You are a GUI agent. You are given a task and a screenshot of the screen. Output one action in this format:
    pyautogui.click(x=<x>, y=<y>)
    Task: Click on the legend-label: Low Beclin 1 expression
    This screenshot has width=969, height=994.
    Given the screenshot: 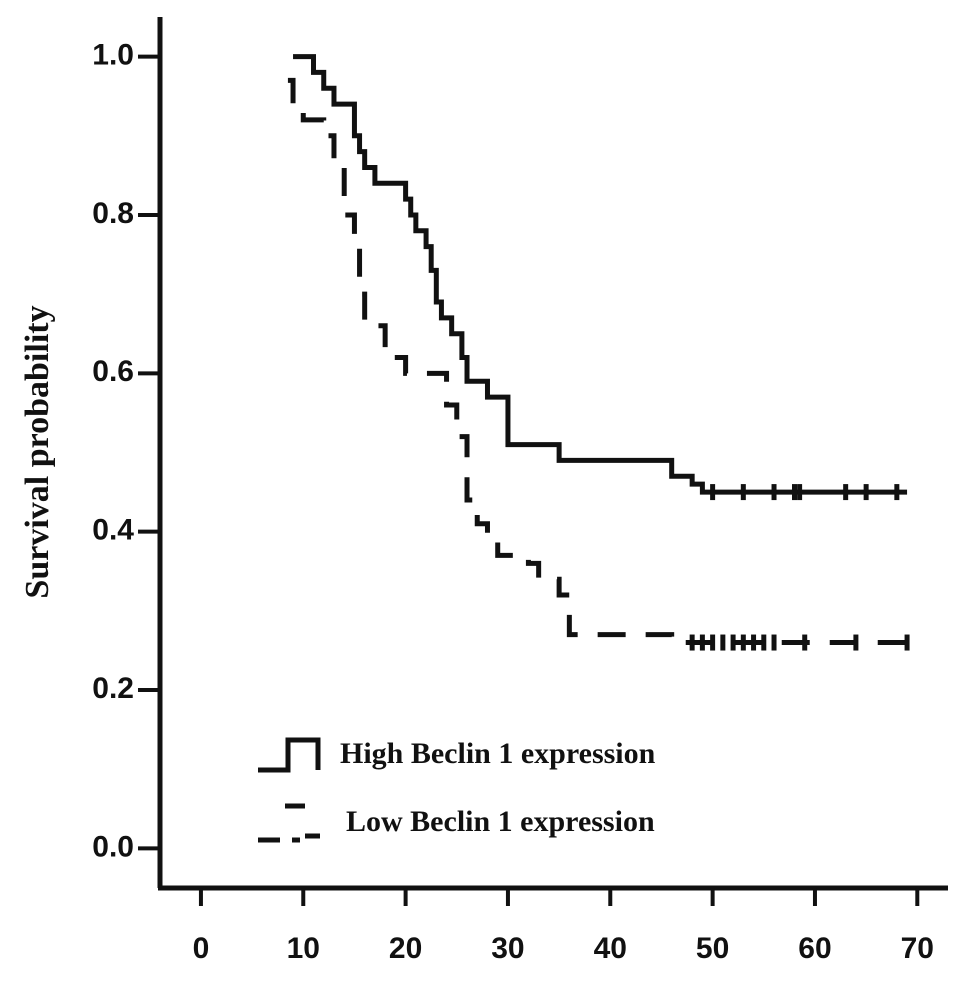 What is the action you would take?
    pyautogui.click(x=500, y=821)
    